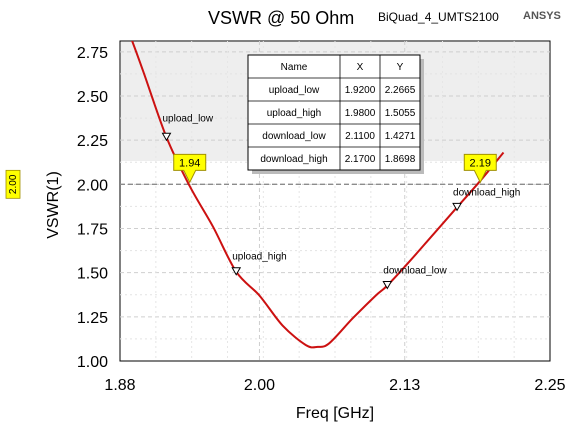 The height and width of the screenshot is (428, 574). What do you see at coordinates (187, 118) in the screenshot?
I see `marker-label: upload_low` at bounding box center [187, 118].